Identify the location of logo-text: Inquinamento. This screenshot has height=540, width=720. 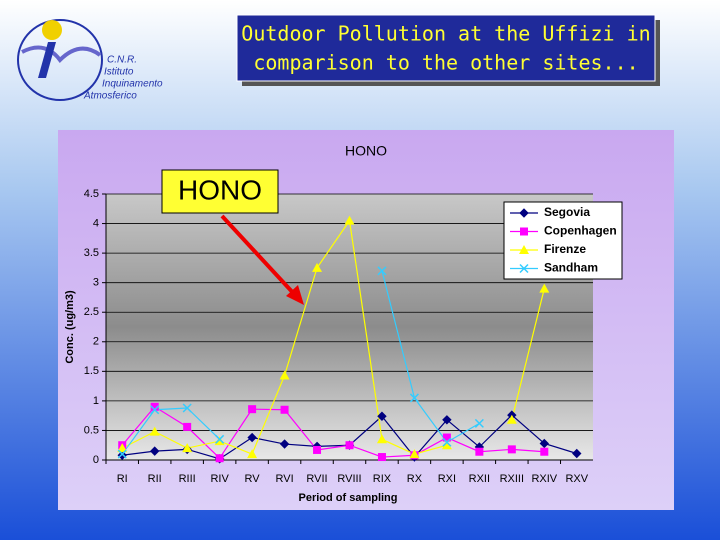
(132, 84).